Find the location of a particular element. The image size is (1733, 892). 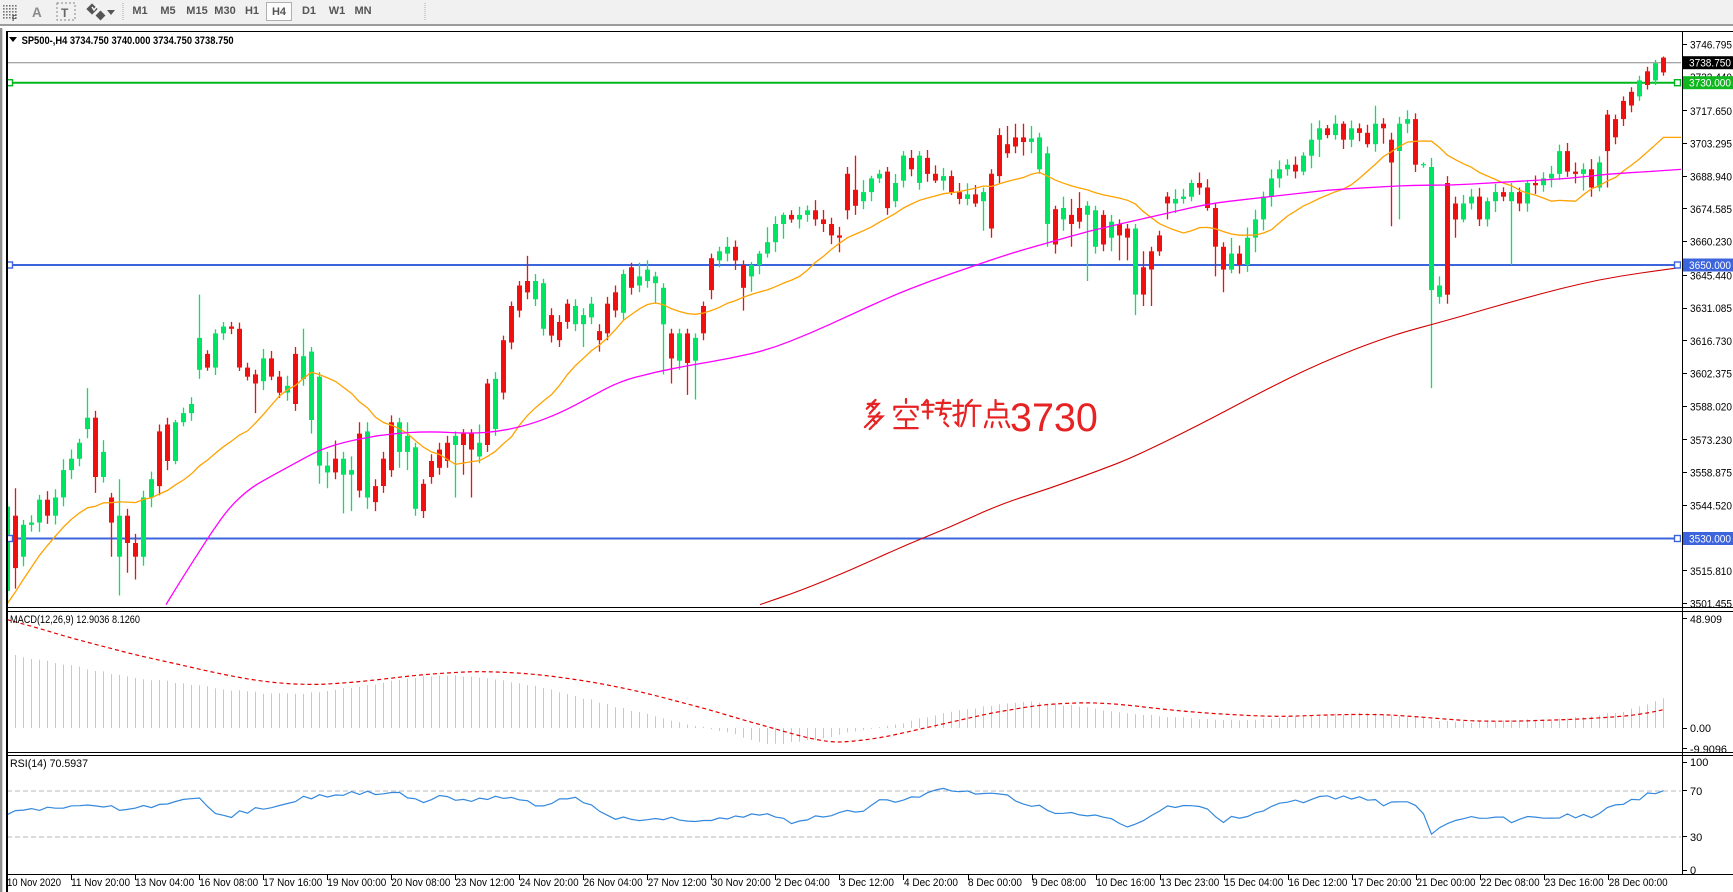

svg-text: 3717.650 is located at coordinates (1711, 112).